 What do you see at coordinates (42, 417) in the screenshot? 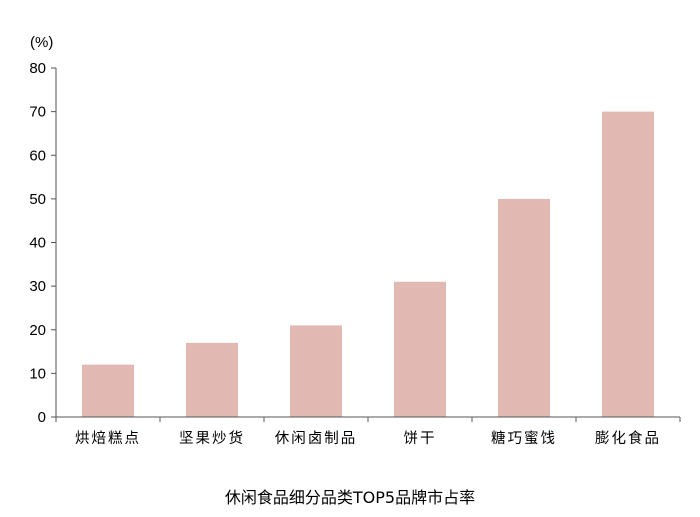
I see `y-tick-label: 0` at bounding box center [42, 417].